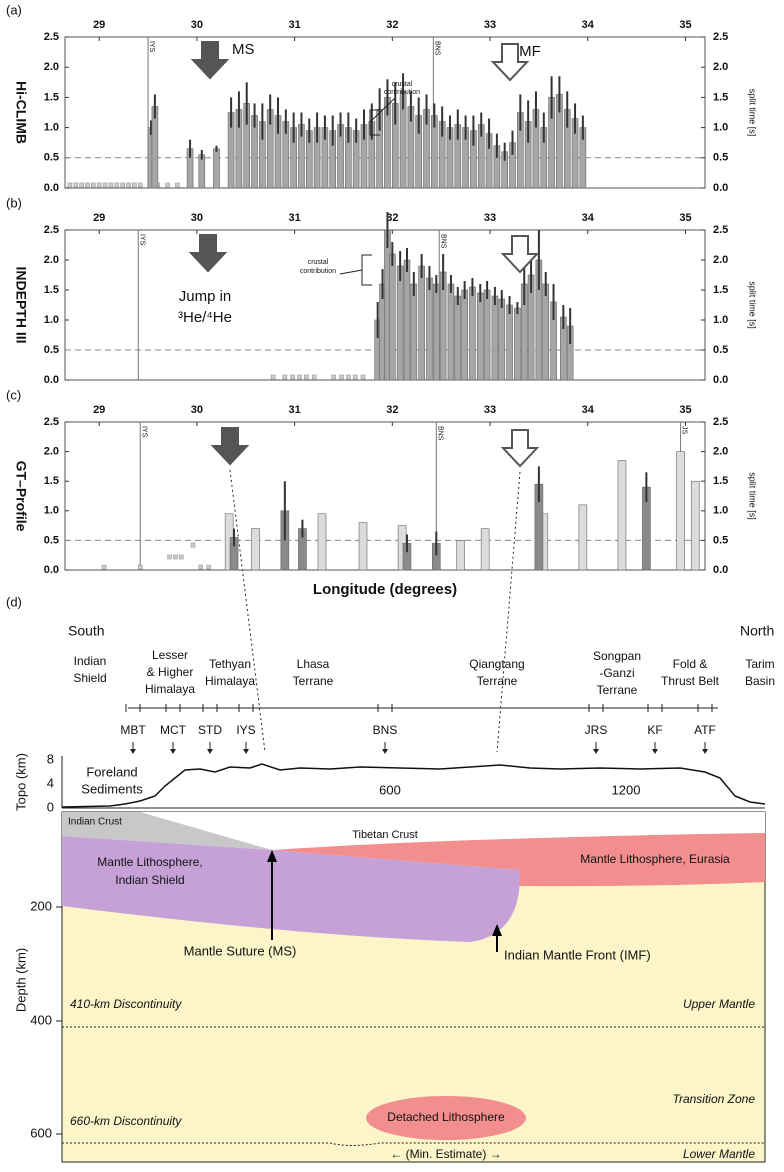  What do you see at coordinates (446, 1117) in the screenshot?
I see `layer-label: Detached Lithosphere` at bounding box center [446, 1117].